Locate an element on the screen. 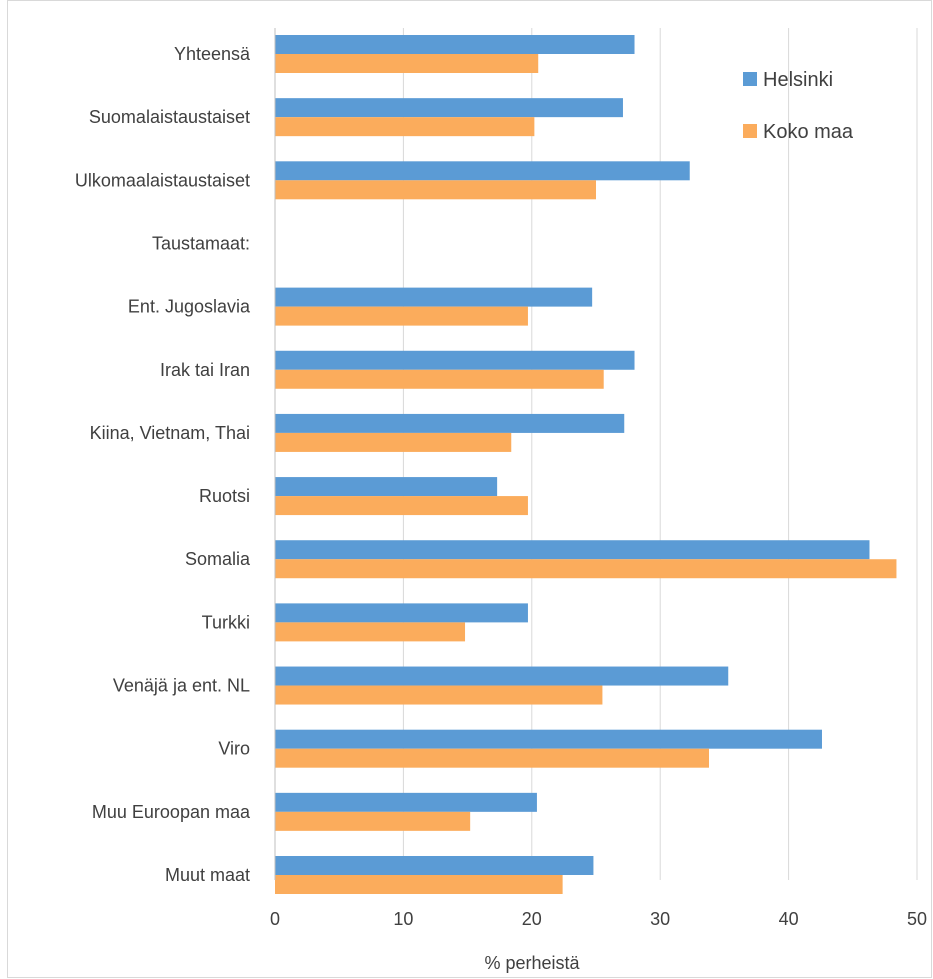 This screenshot has height=979, width=933. legend-label-helsinki: Helsinki is located at coordinates (798, 80).